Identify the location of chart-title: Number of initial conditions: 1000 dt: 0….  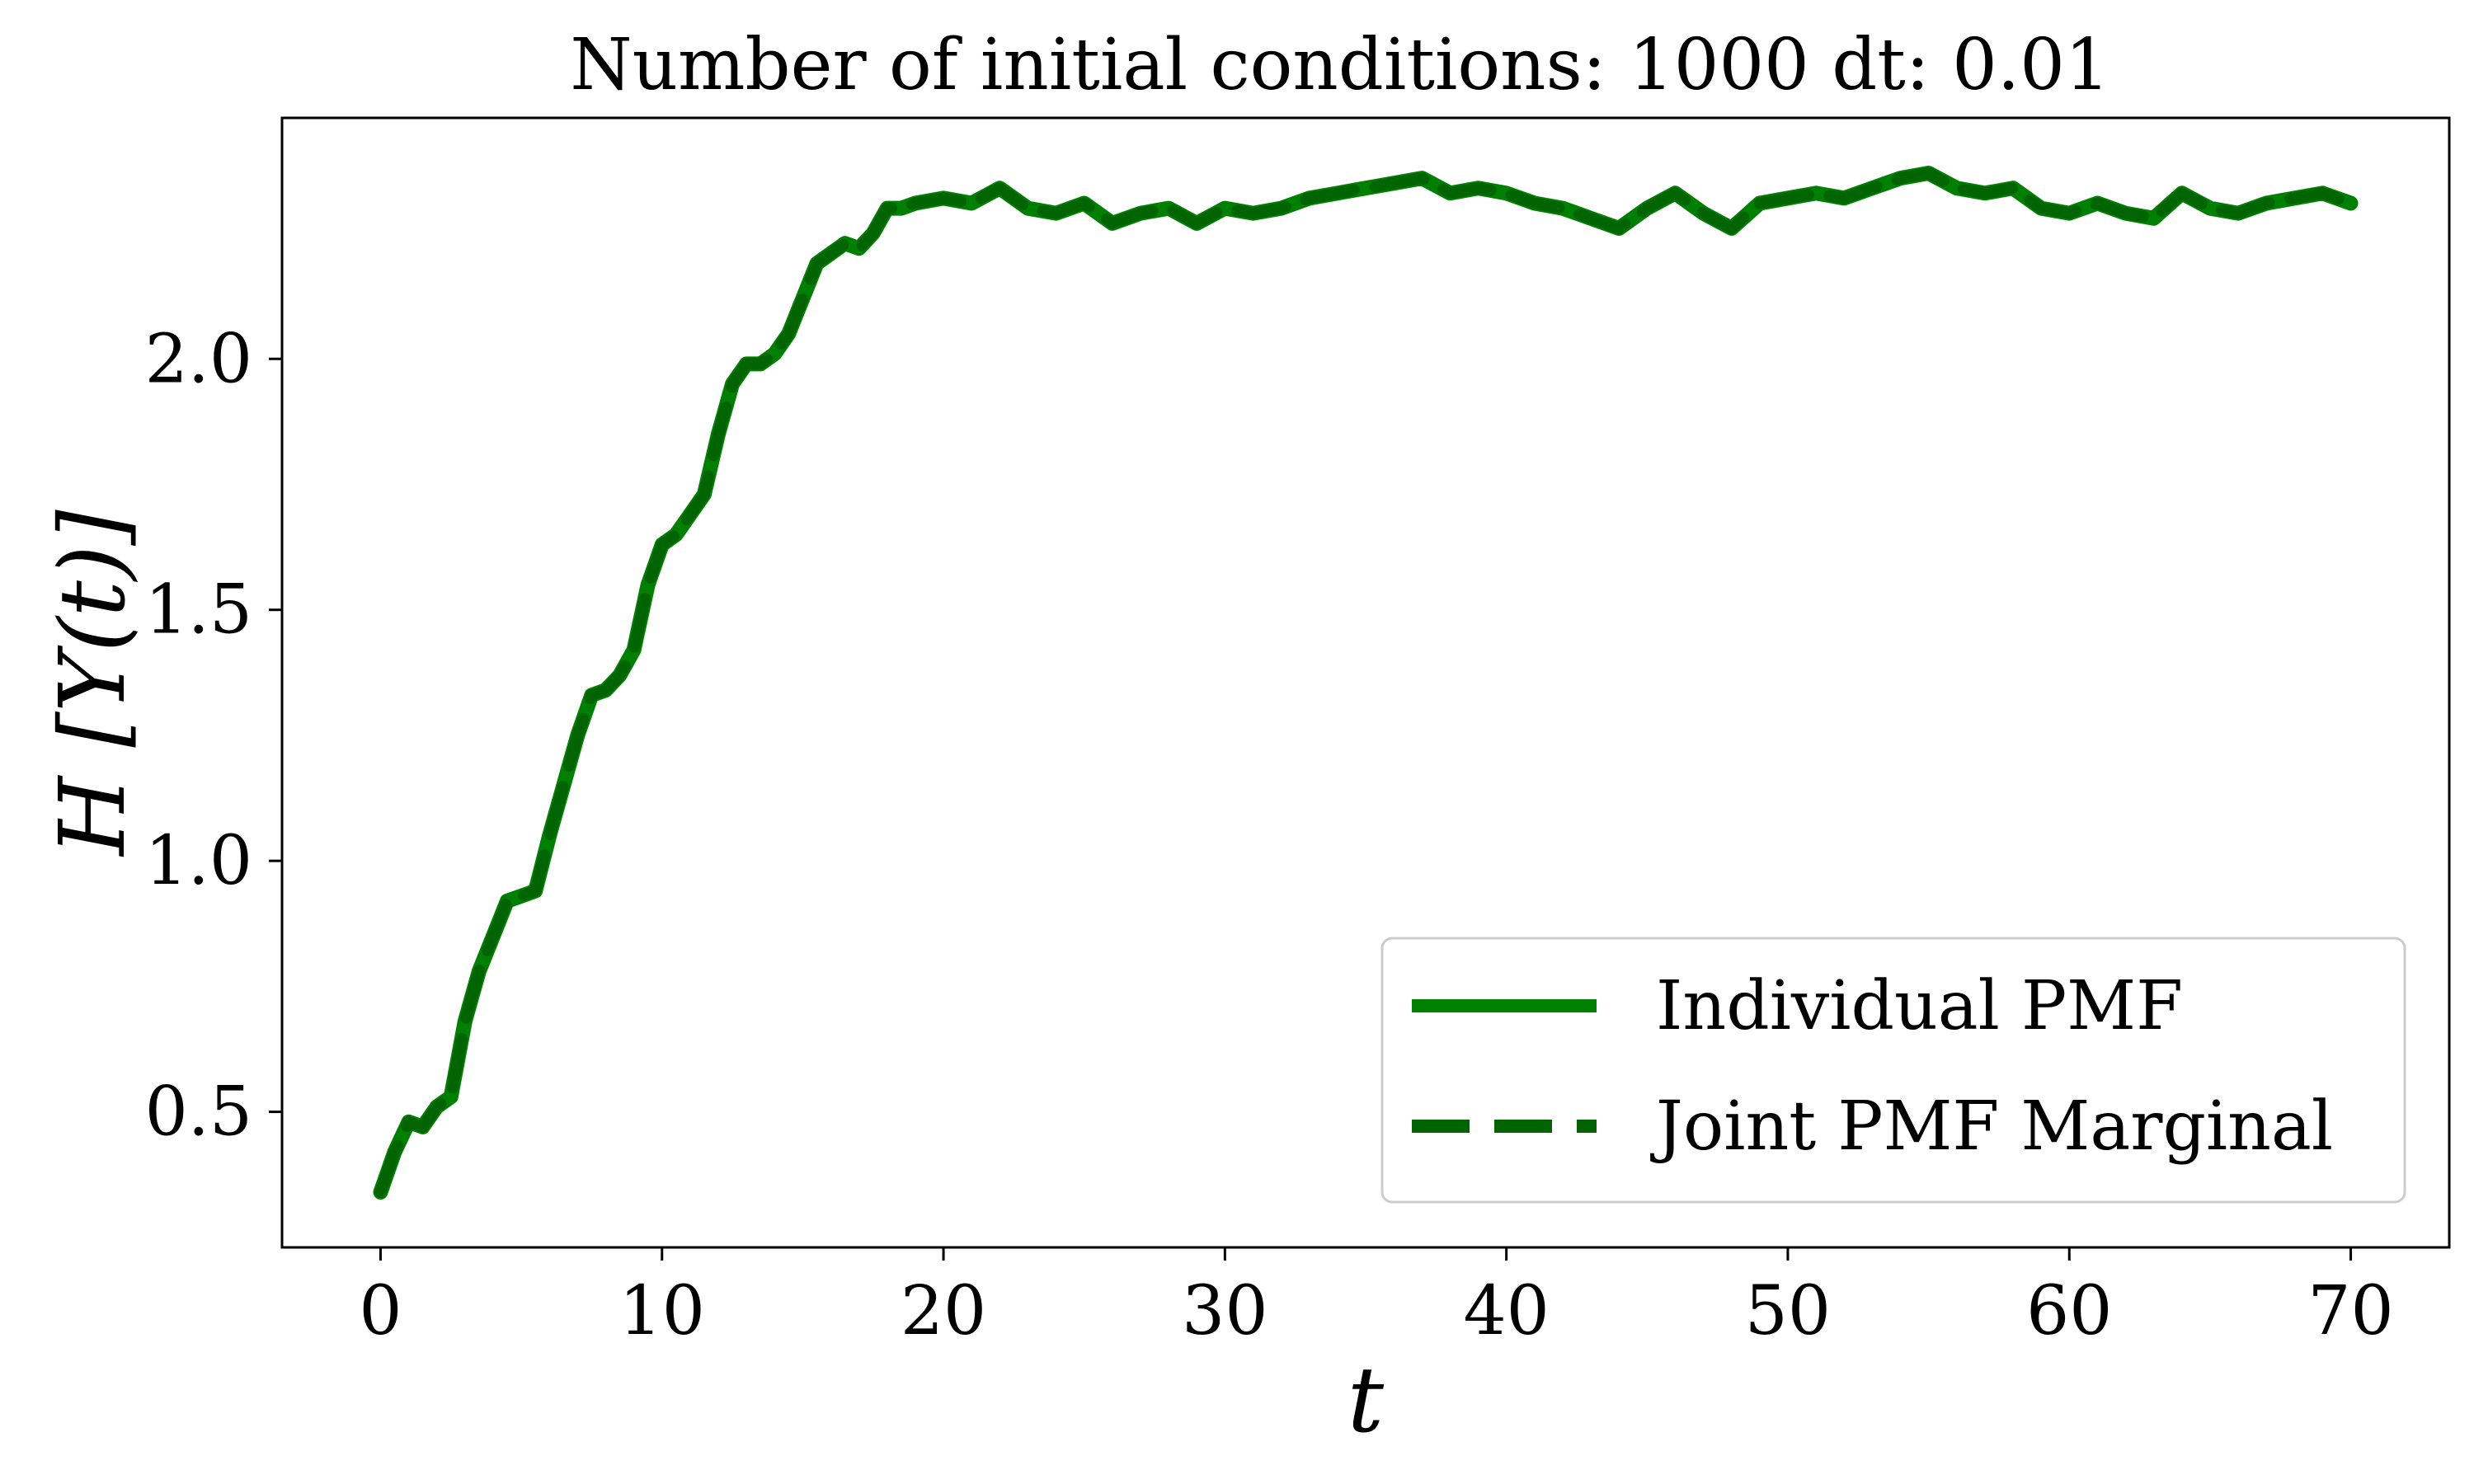
(1339, 65).